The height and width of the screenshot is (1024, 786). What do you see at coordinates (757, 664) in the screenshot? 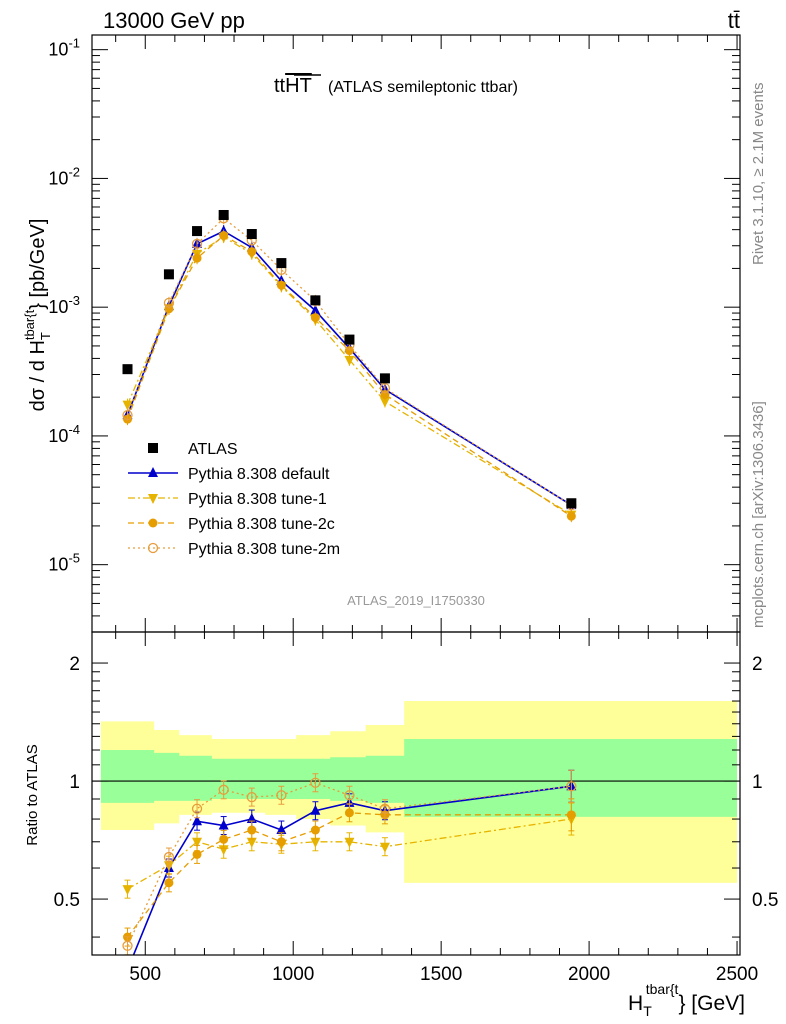
I see `ratio-y-tick-label-right: 2` at bounding box center [757, 664].